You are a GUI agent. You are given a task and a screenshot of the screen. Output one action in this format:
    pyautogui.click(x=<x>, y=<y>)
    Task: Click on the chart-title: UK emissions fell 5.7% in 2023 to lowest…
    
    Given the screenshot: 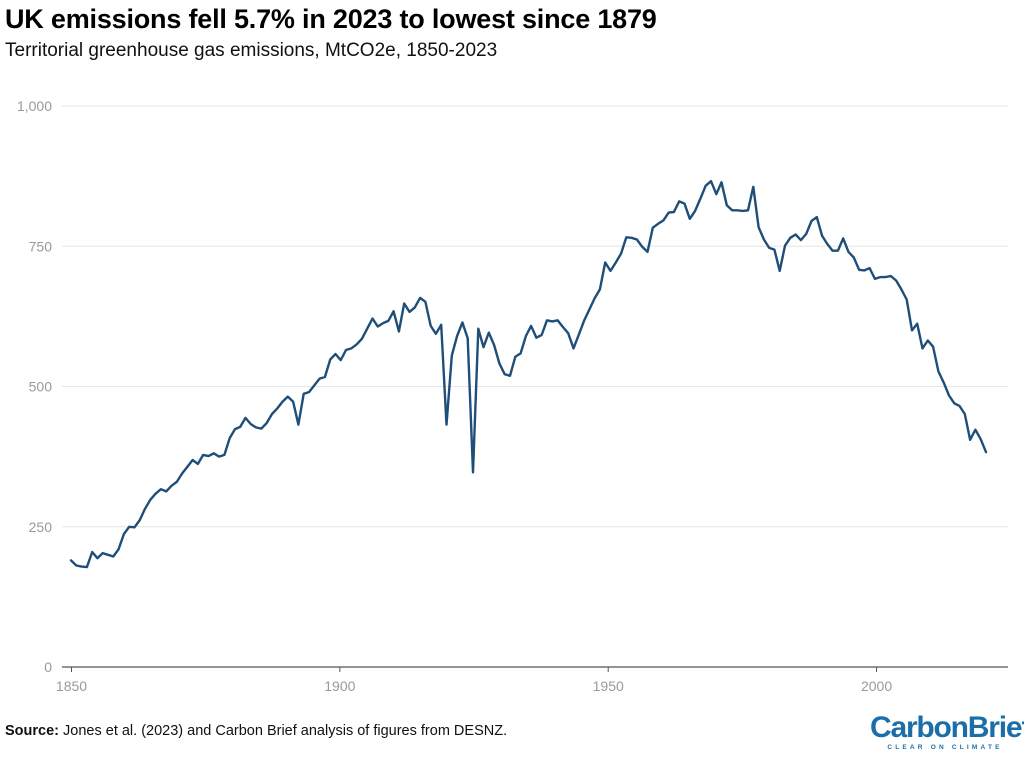 What is the action you would take?
    pyautogui.click(x=331, y=19)
    